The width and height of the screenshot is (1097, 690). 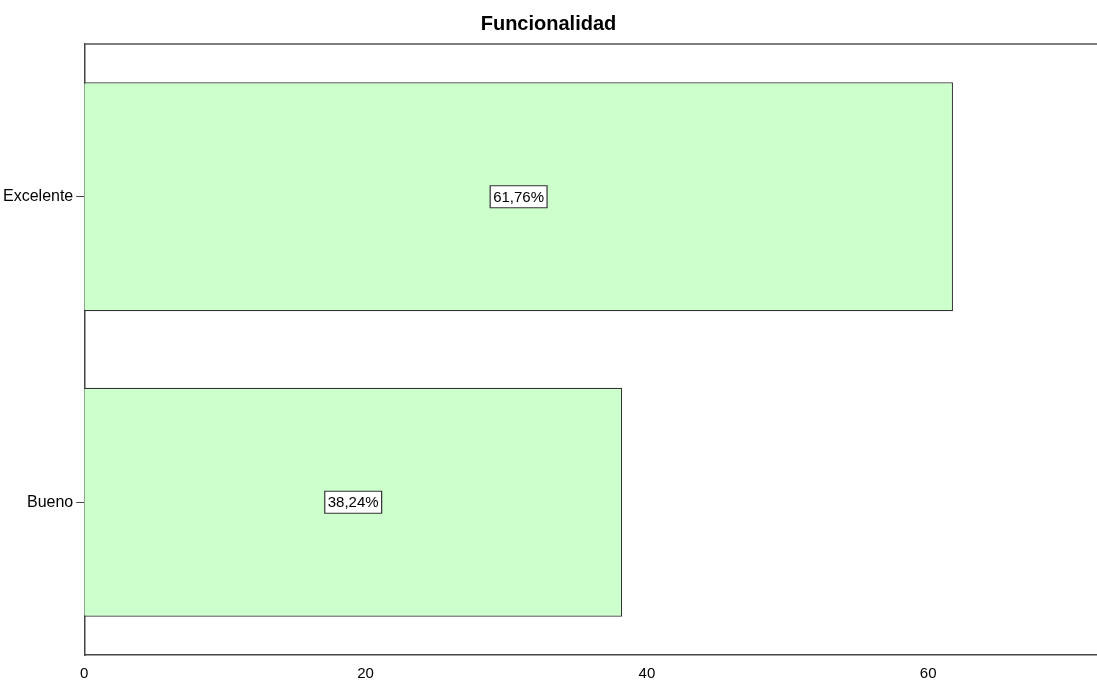 I want to click on x-tick-label: 40, so click(x=647, y=673).